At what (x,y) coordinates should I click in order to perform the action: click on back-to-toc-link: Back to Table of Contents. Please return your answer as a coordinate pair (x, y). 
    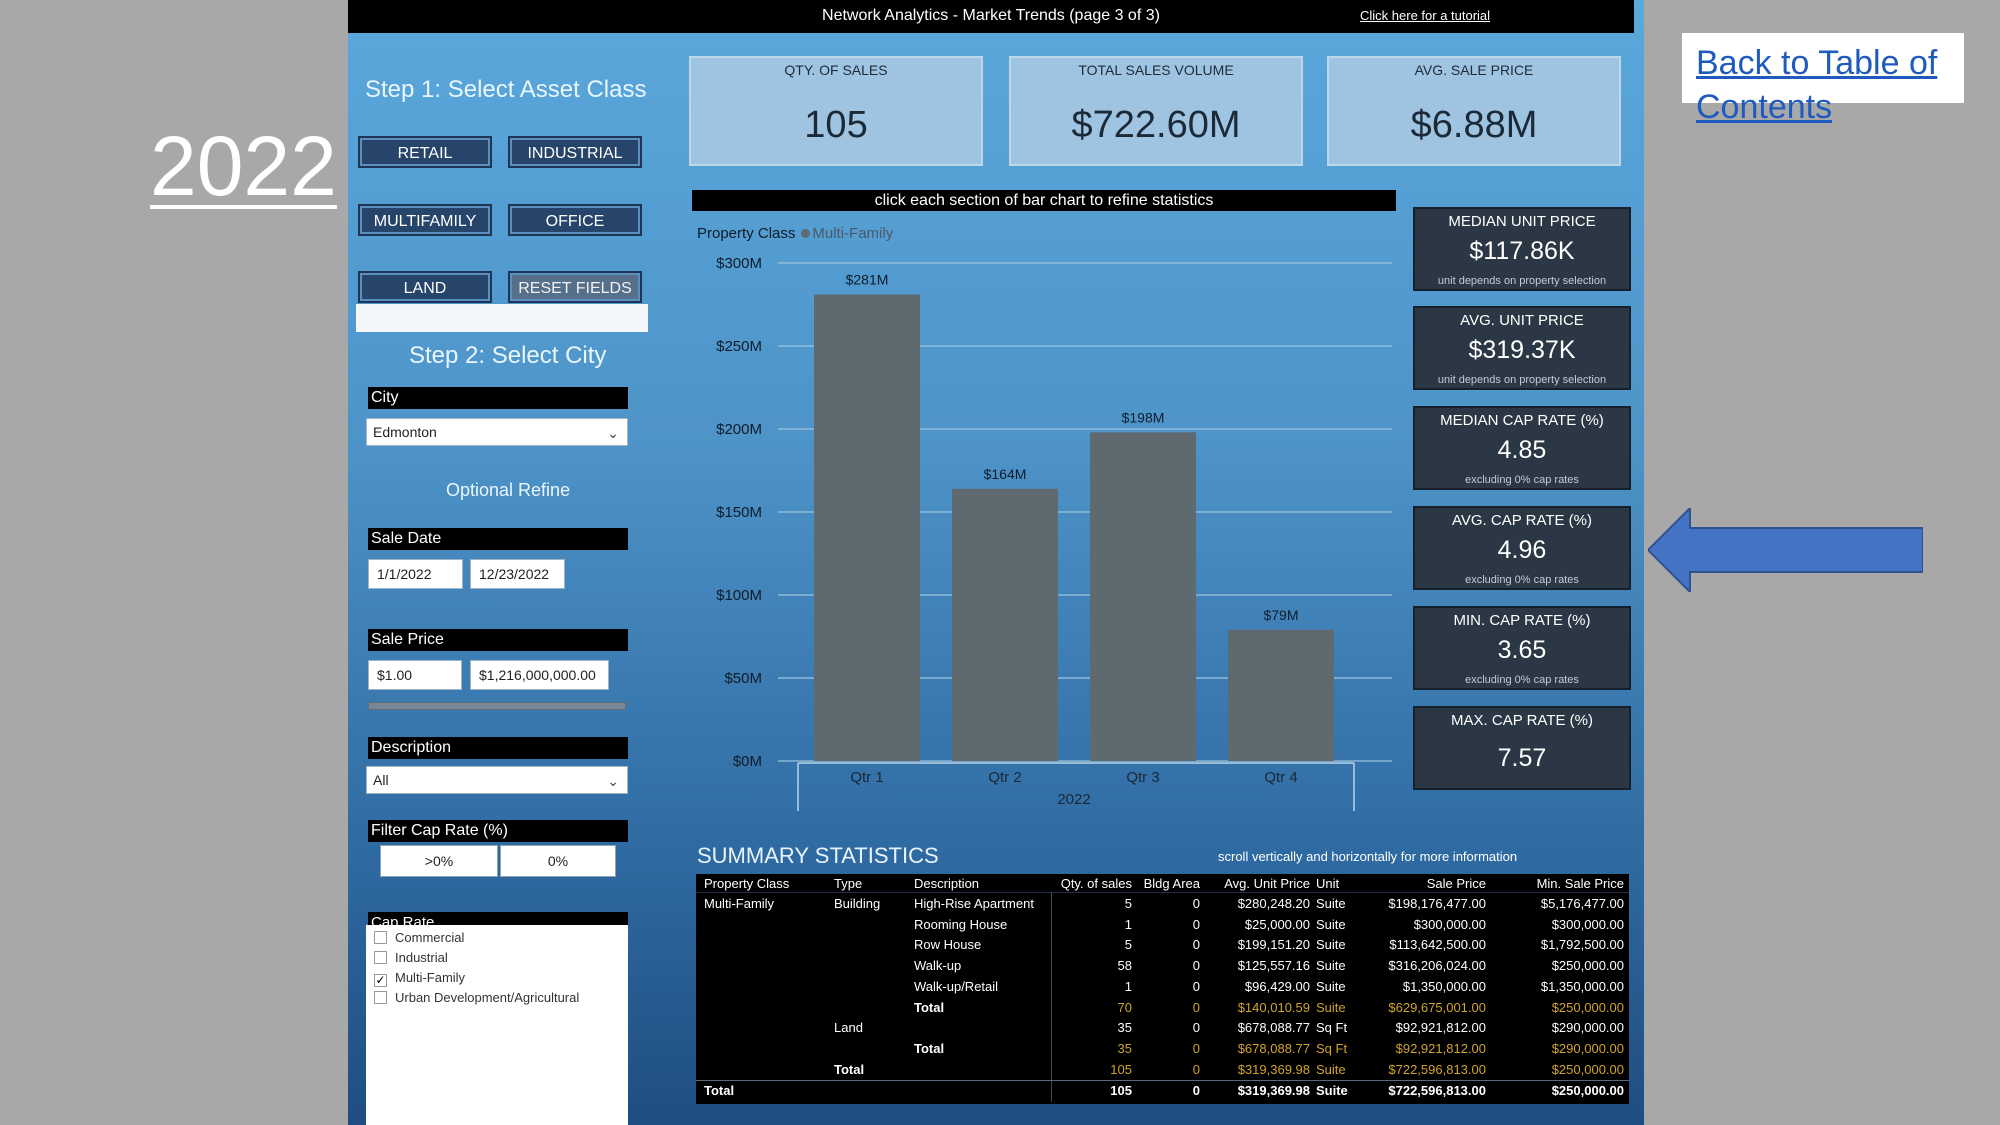
    Looking at the image, I should click on (1817, 85).